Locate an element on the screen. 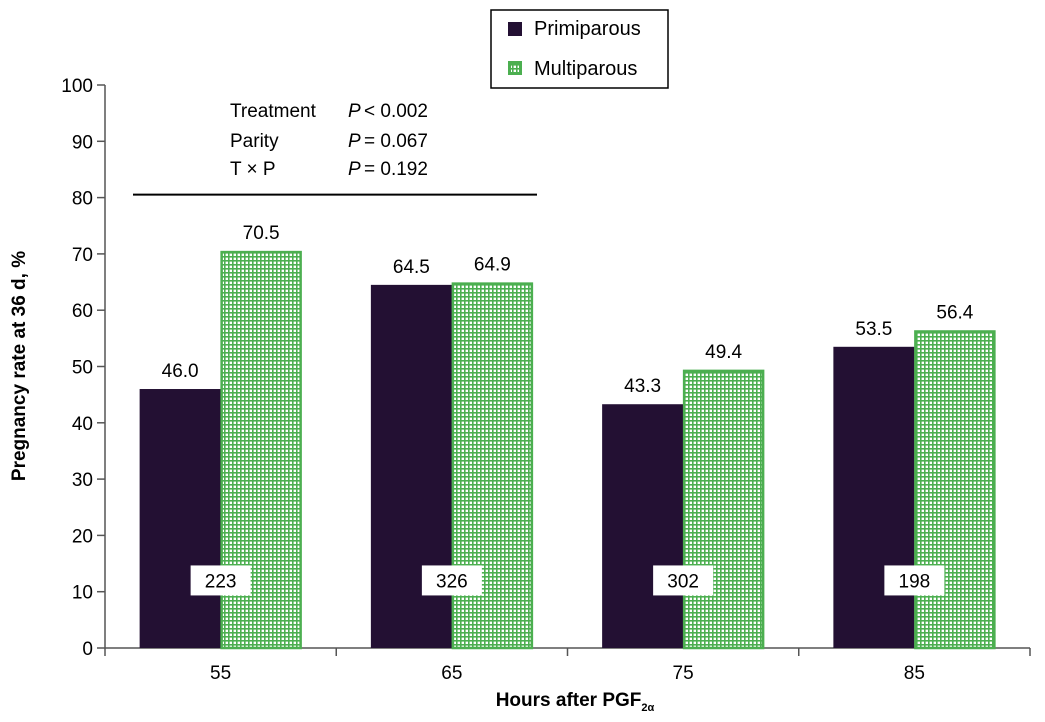 This screenshot has width=1045, height=722. y-tick-label: 50 is located at coordinates (82, 368).